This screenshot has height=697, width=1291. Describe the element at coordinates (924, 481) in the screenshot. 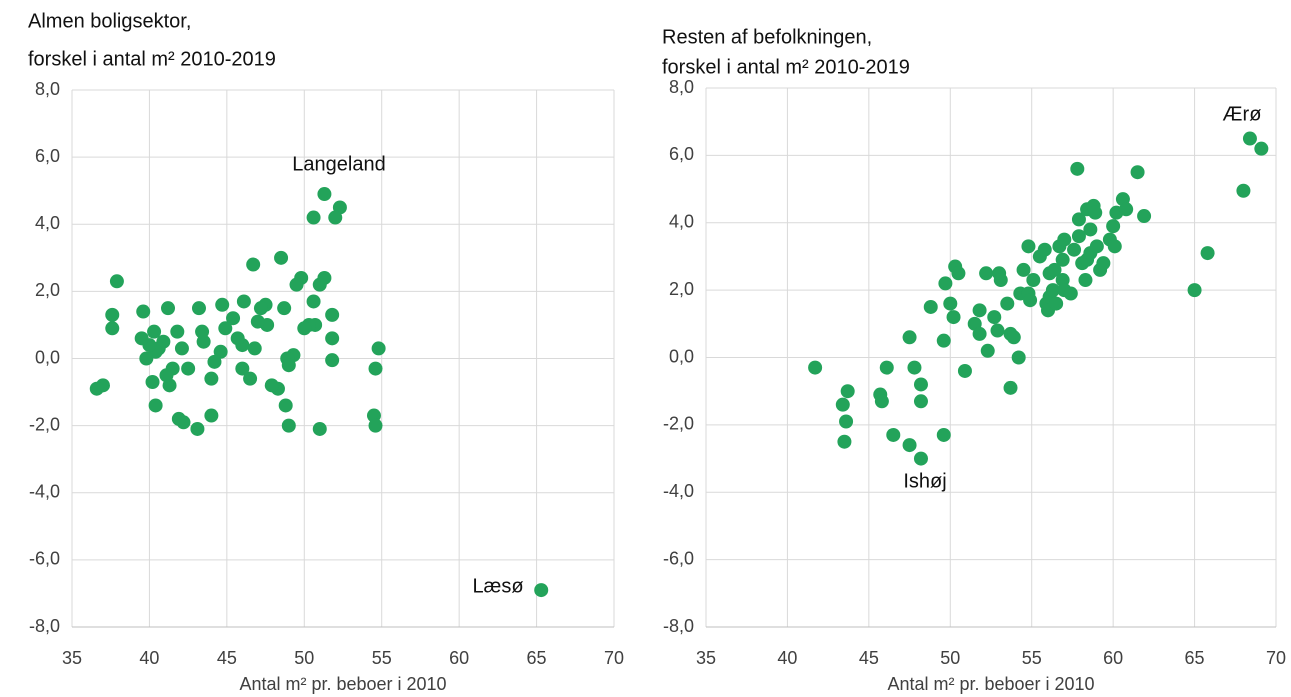

I see `annotation: Ishøj` at that location.